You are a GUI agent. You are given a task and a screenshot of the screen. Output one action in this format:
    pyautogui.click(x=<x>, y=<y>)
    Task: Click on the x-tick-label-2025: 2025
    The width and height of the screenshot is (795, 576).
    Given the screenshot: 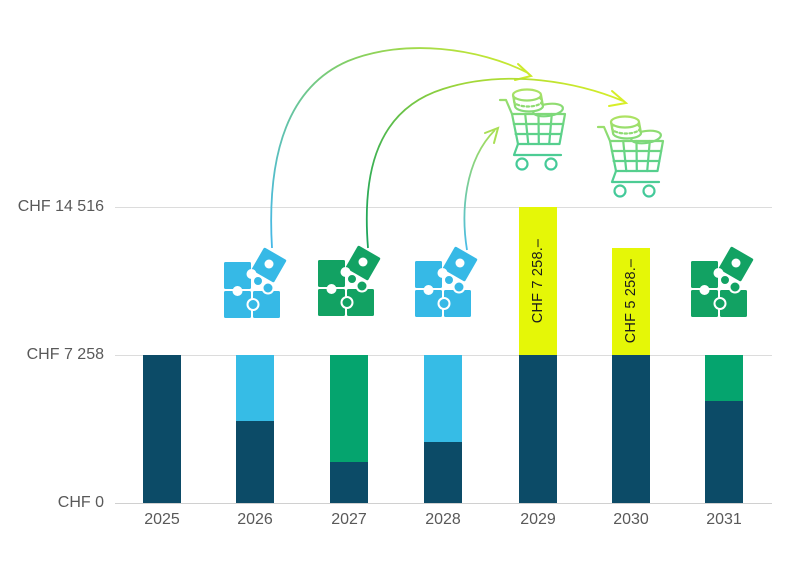 What is the action you would take?
    pyautogui.click(x=162, y=519)
    